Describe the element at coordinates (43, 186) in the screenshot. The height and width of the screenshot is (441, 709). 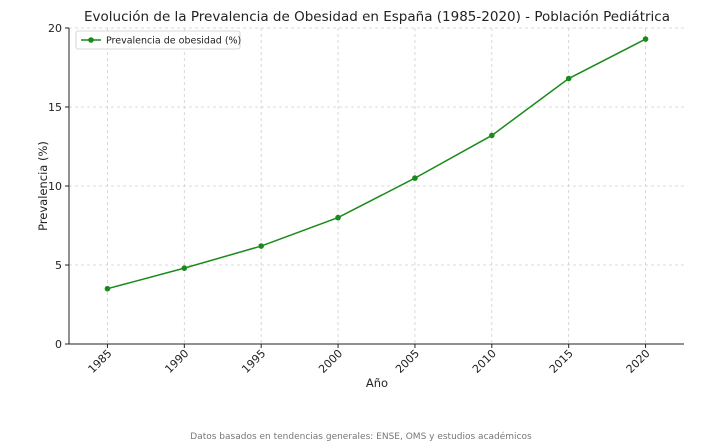
I see `y-axis-label: Prevalencia (%)` at that location.